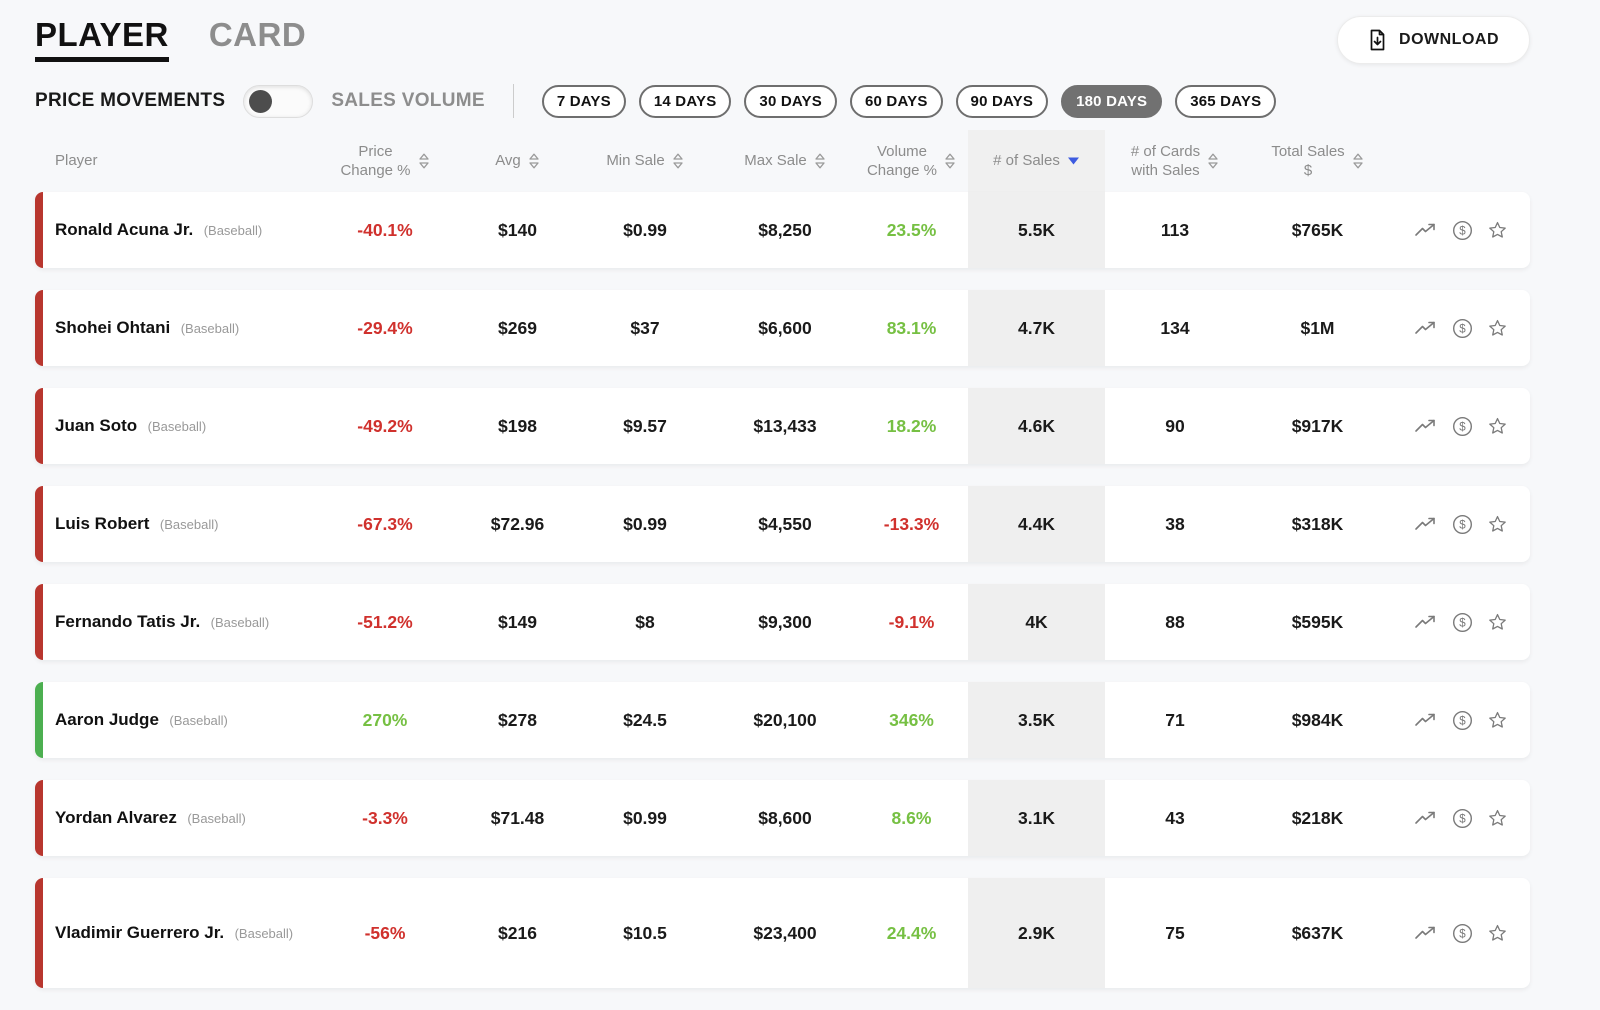  I want to click on column-label: Total Sales $, so click(1308, 161).